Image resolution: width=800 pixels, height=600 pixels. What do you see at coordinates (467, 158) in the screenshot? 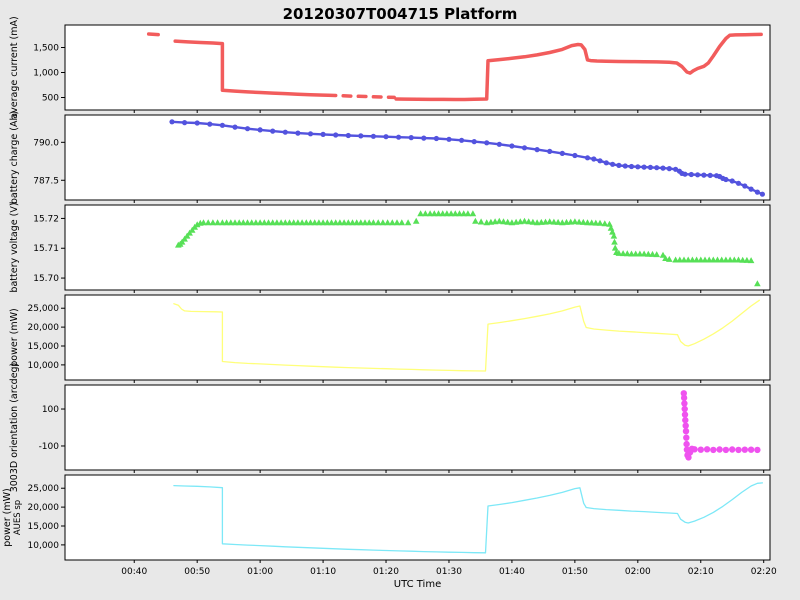
I see `series-battery-charge` at bounding box center [467, 158].